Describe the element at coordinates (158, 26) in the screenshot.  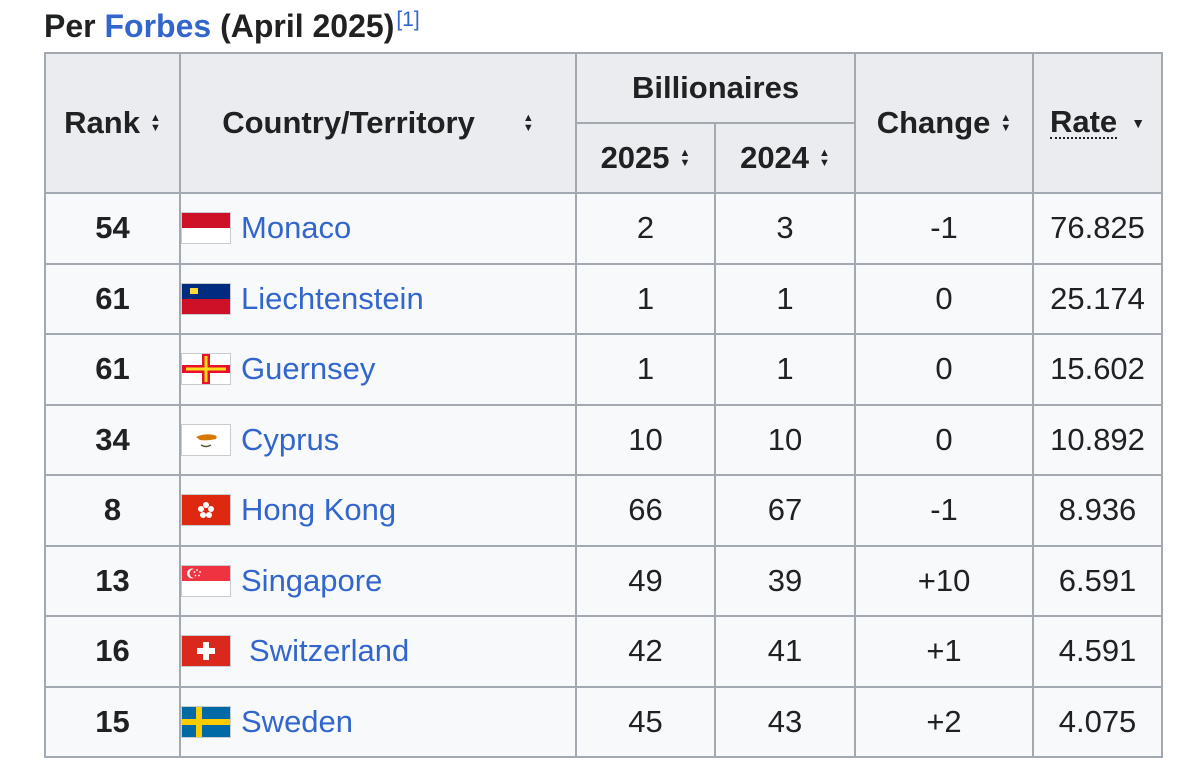
I see `forbes-link: Forbes` at that location.